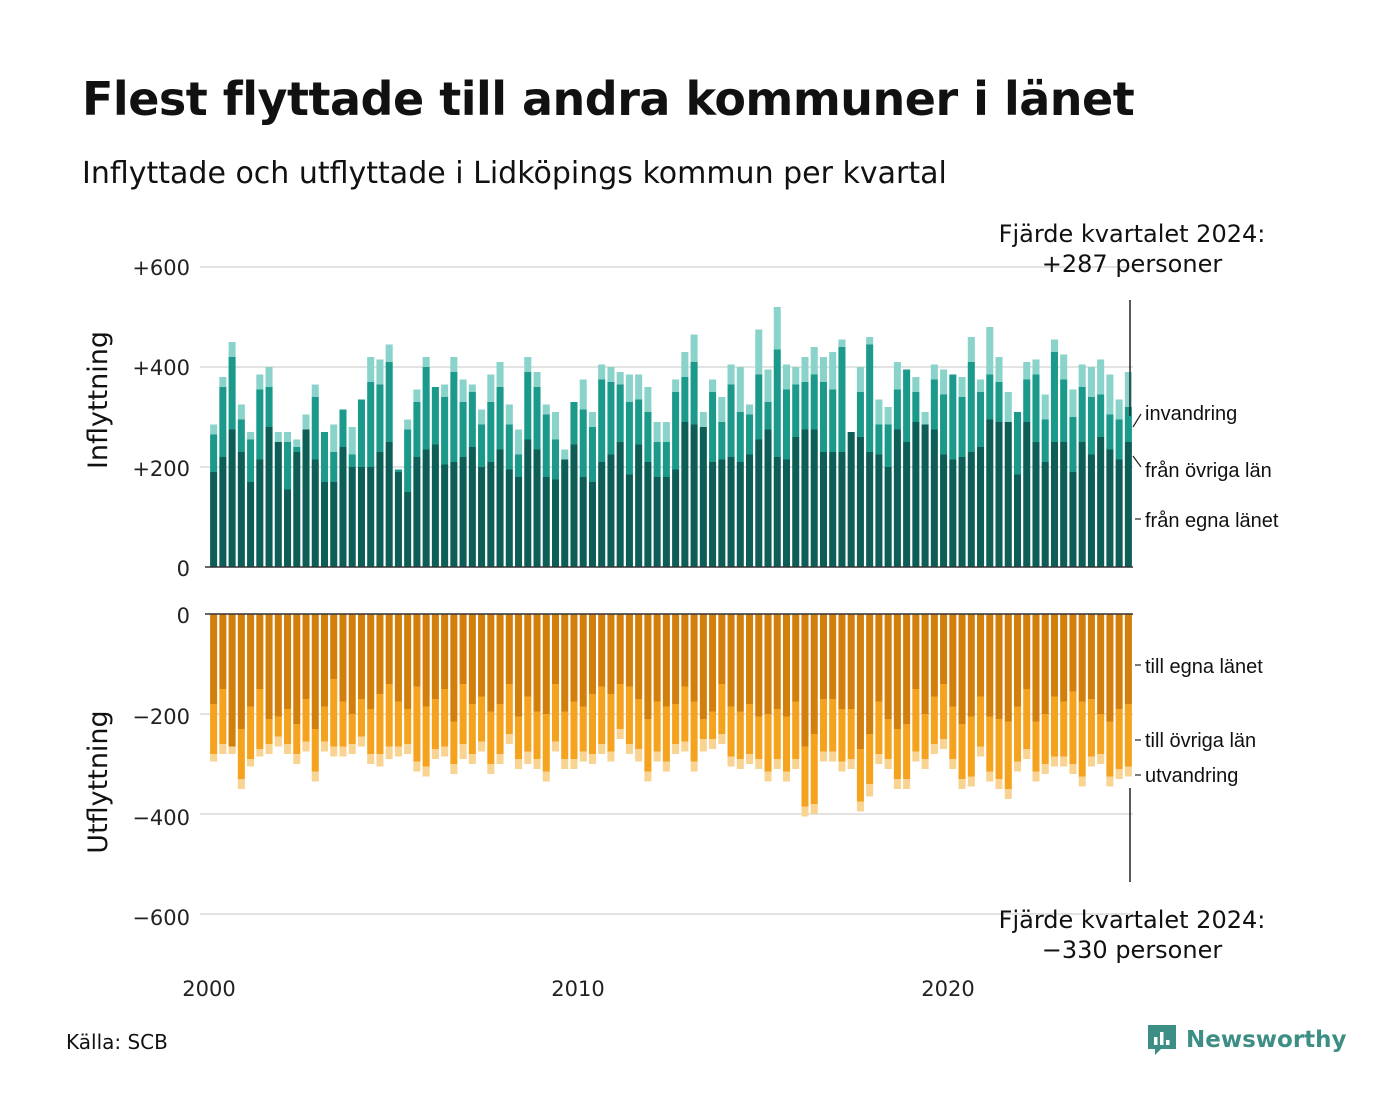 This screenshot has width=1400, height=1120. Describe the element at coordinates (1208, 471) in the screenshot. I see `legend-label-fran-ovriga-lan: från övriga län` at that location.